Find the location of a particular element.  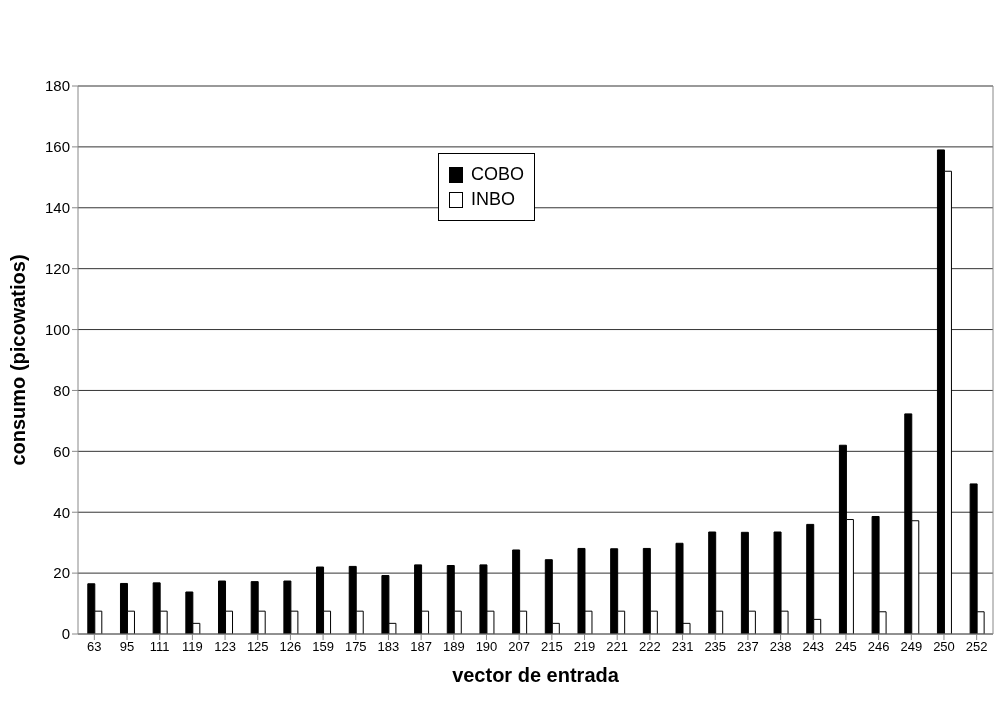

x-tick-label: 183 is located at coordinates (388, 647).